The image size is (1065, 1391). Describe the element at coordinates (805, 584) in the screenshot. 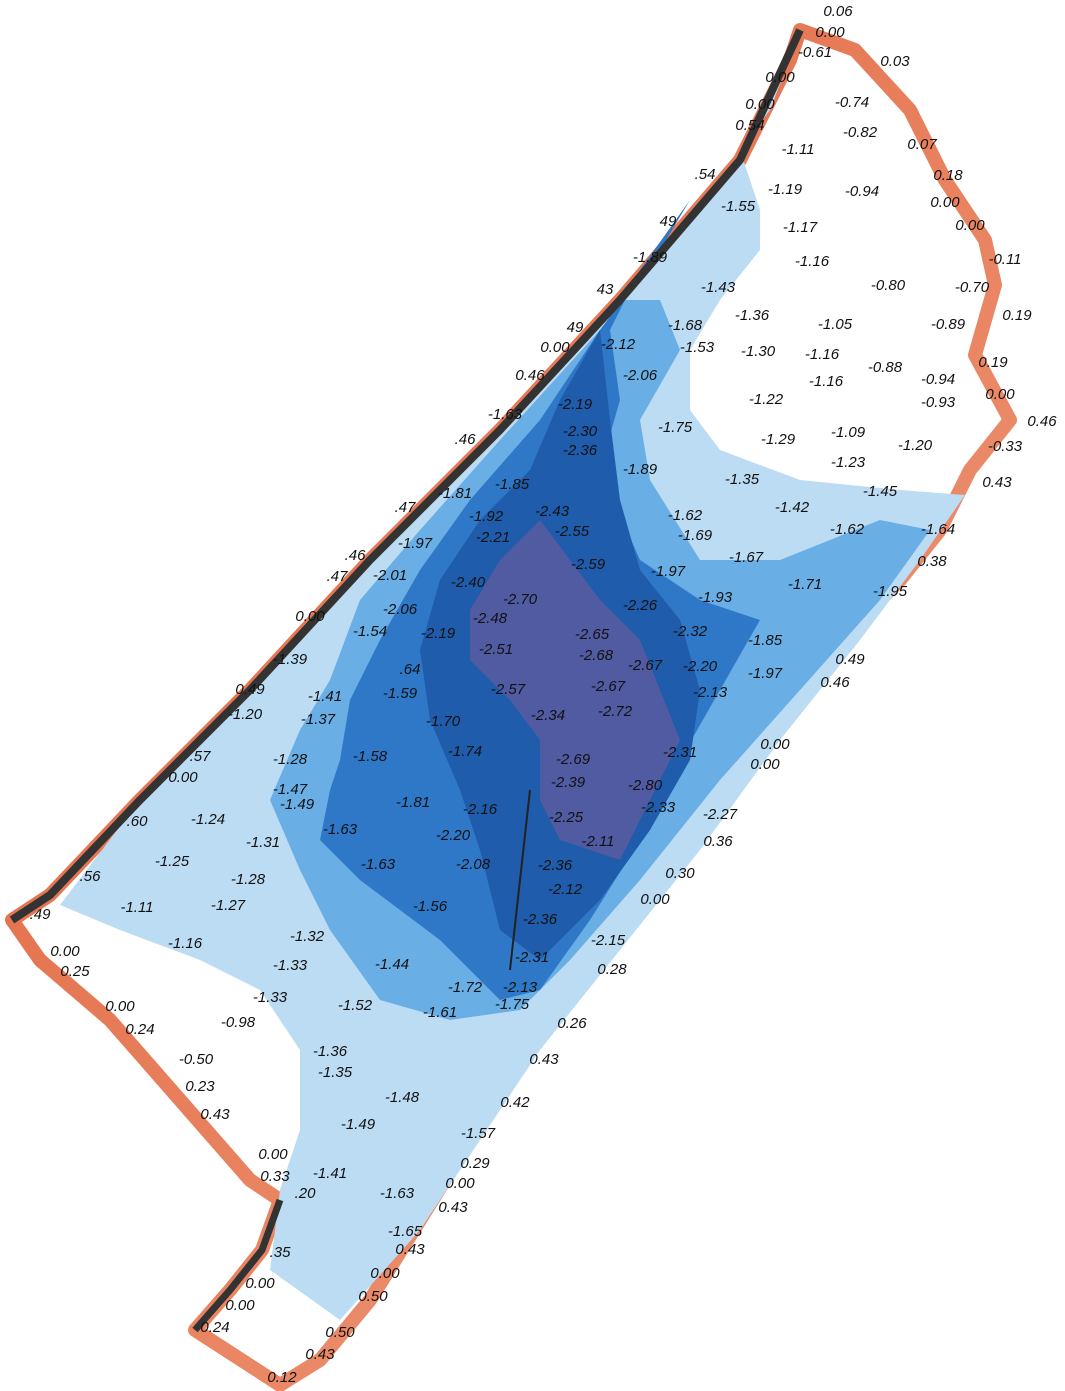

I see `elevation-label: -1.71` at that location.